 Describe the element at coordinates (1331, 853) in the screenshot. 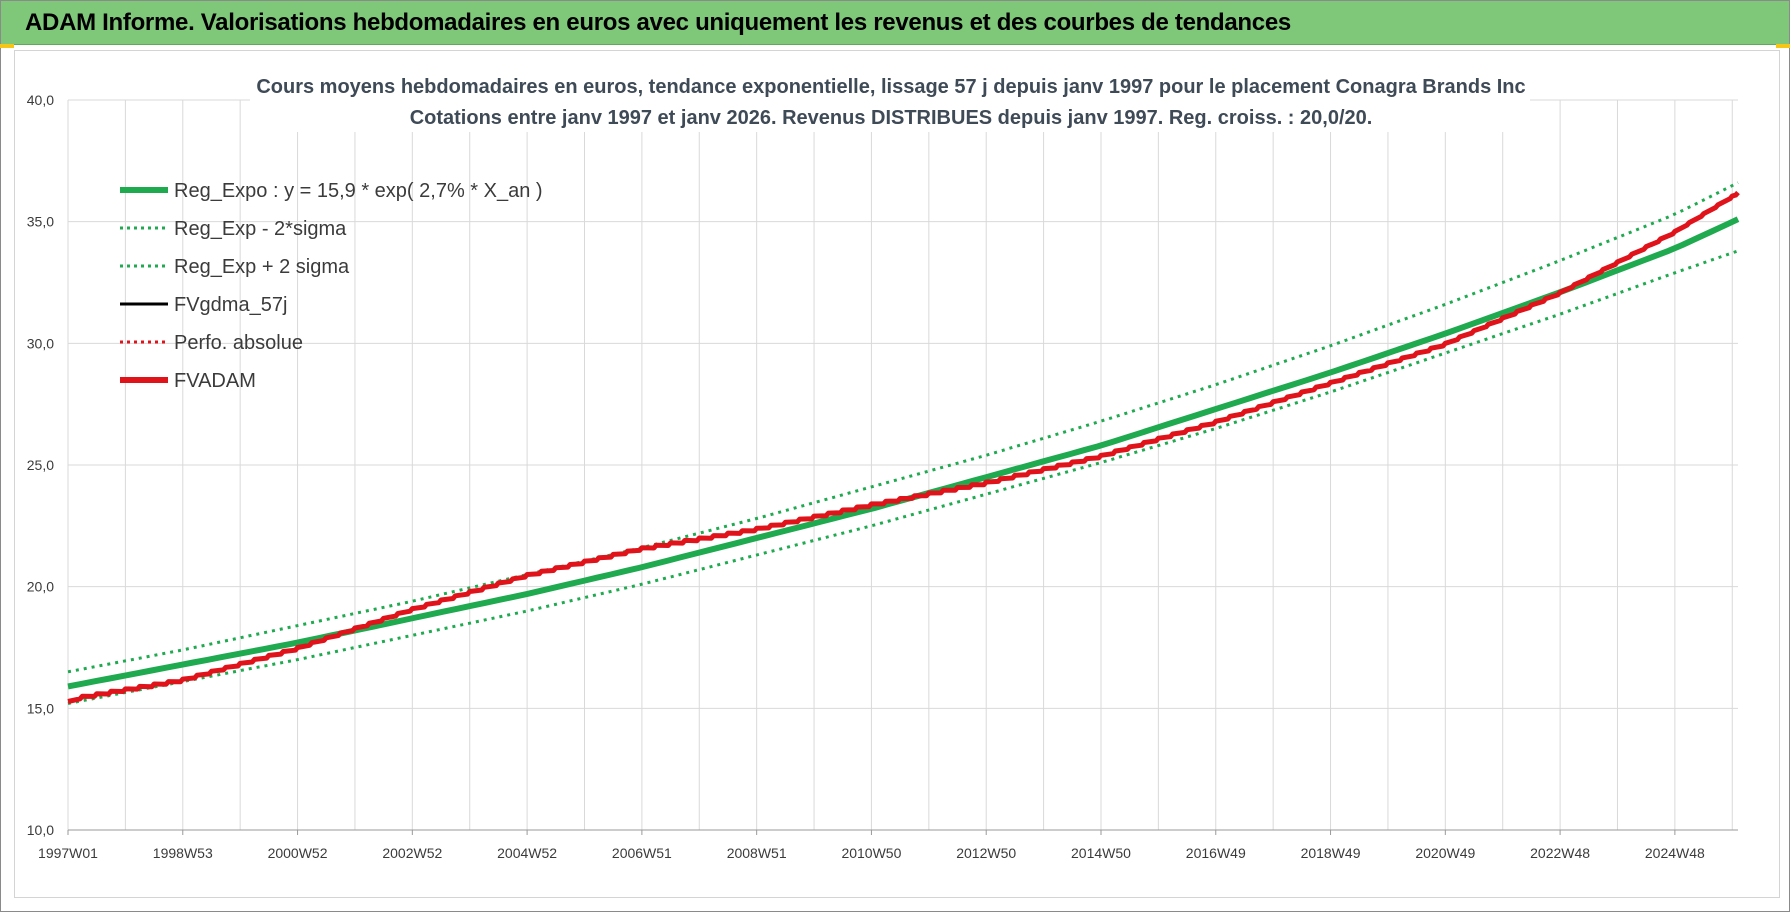

I see `x-tick-label: 2018W49` at that location.